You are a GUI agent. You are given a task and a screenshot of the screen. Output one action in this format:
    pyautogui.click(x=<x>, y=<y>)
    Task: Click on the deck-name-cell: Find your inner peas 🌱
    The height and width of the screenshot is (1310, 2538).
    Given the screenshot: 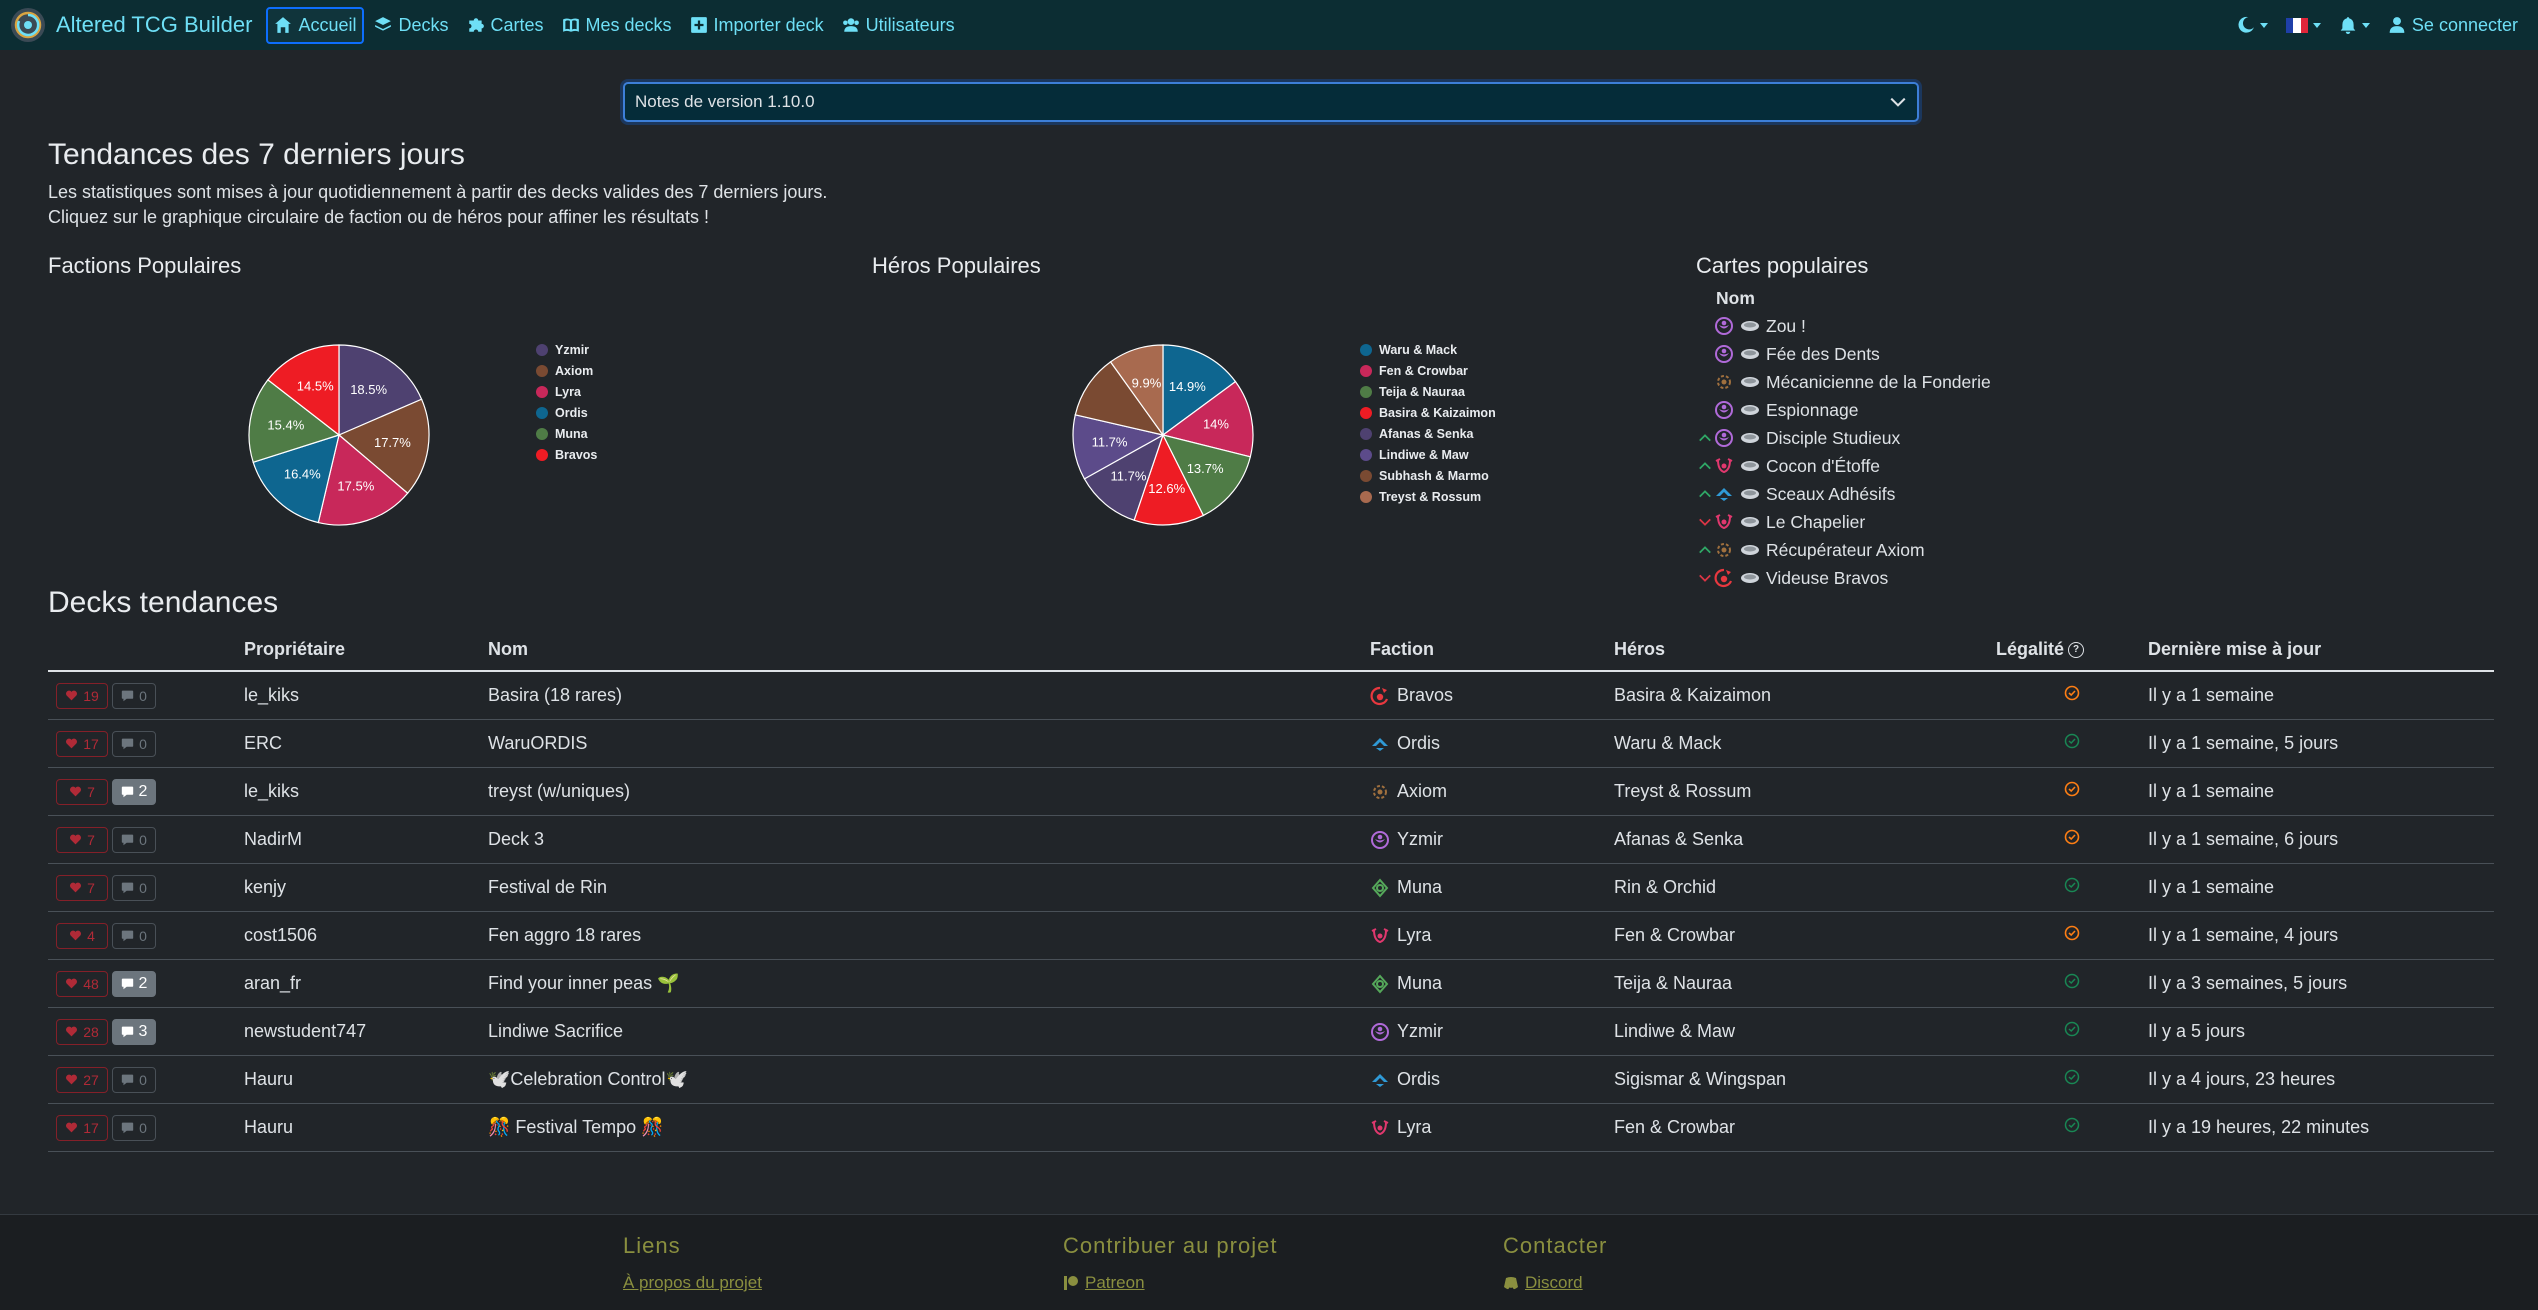 What is the action you would take?
    pyautogui.click(x=929, y=983)
    